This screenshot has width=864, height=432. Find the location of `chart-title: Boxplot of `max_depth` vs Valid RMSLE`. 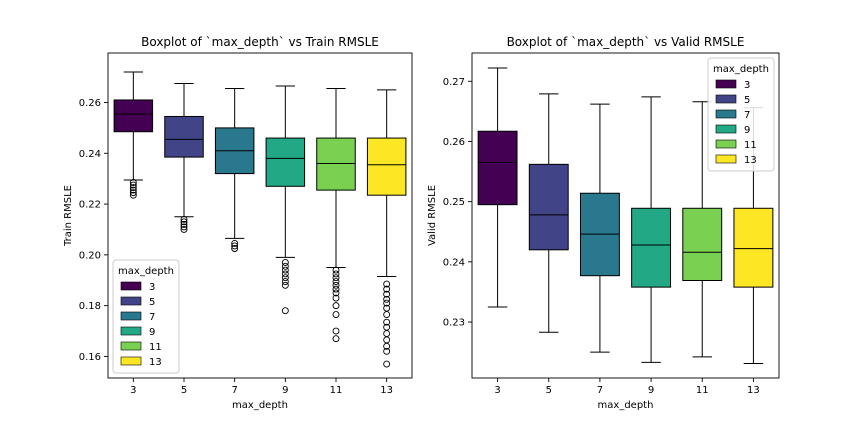

chart-title: Boxplot of `max_depth` vs Valid RMSLE is located at coordinates (626, 42).